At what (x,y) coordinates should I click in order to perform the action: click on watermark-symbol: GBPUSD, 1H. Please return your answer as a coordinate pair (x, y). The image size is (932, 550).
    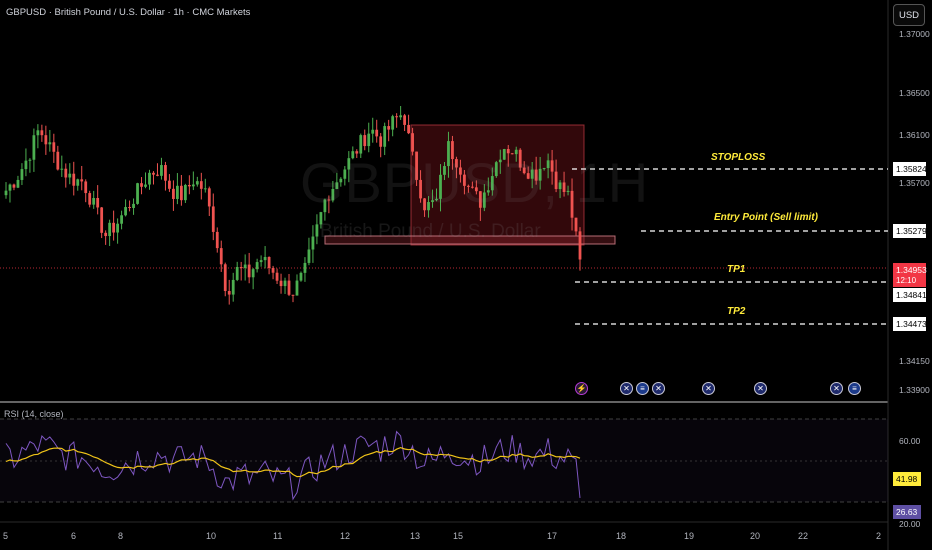
    Looking at the image, I should click on (475, 182).